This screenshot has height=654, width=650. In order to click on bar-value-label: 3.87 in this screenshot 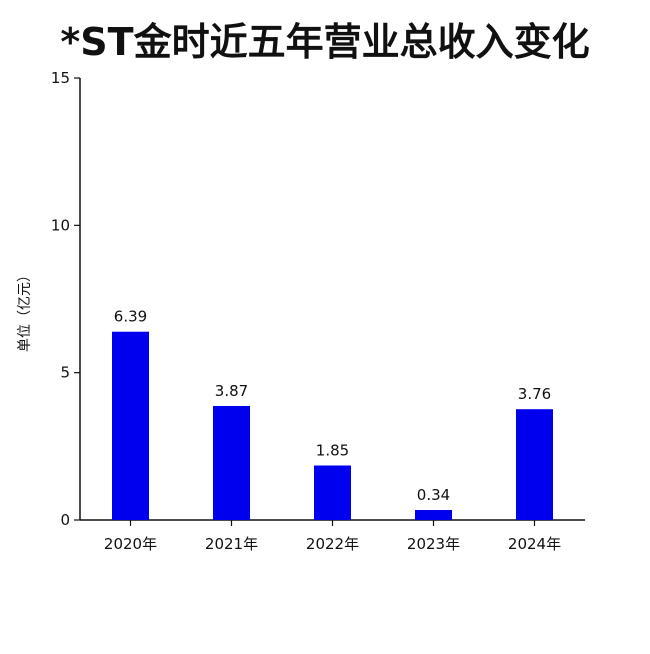, I will do `click(231, 391)`.